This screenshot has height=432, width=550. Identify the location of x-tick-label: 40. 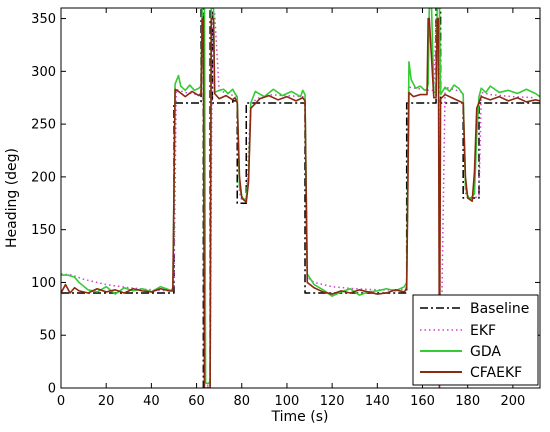
(151, 401).